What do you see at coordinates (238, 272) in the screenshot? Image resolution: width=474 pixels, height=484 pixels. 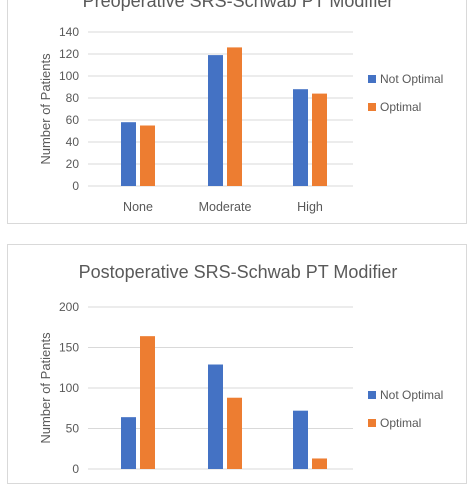 I see `chart-title: Postoperative SRS-Schwab PT Modifier` at bounding box center [238, 272].